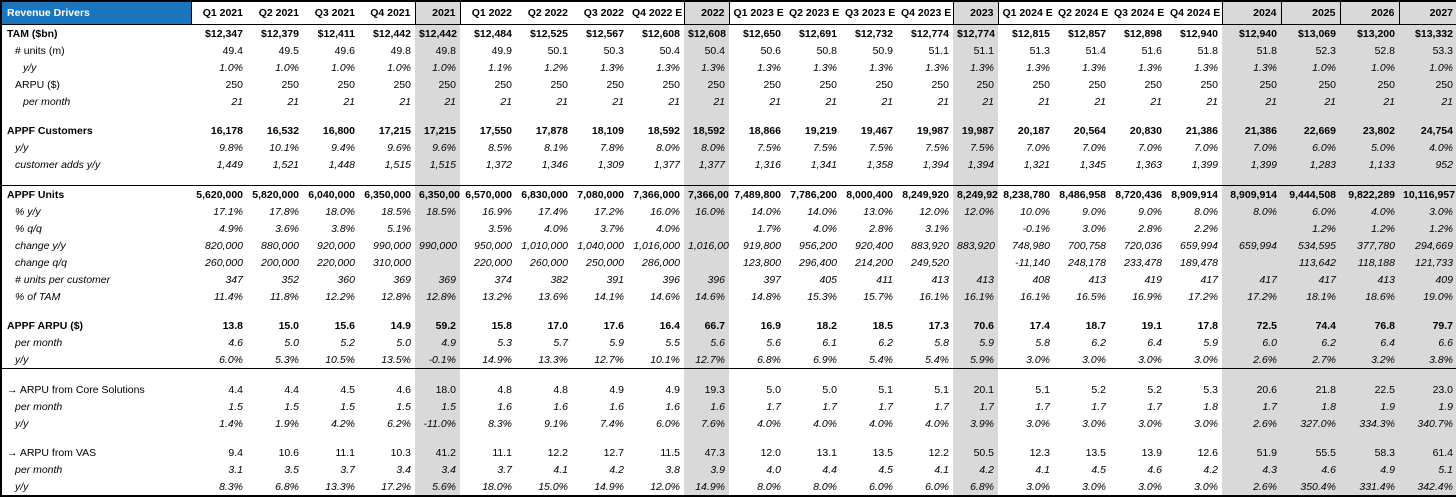 The width and height of the screenshot is (1456, 497). I want to click on cell: 6.2, so click(885, 342).